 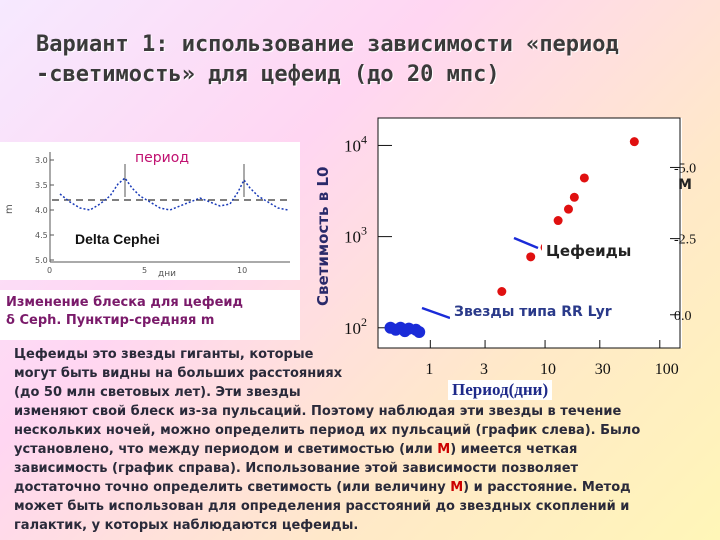 I want to click on text-line-10: галактик, у которых наблюдаются цефеиды., so click(x=186, y=525).